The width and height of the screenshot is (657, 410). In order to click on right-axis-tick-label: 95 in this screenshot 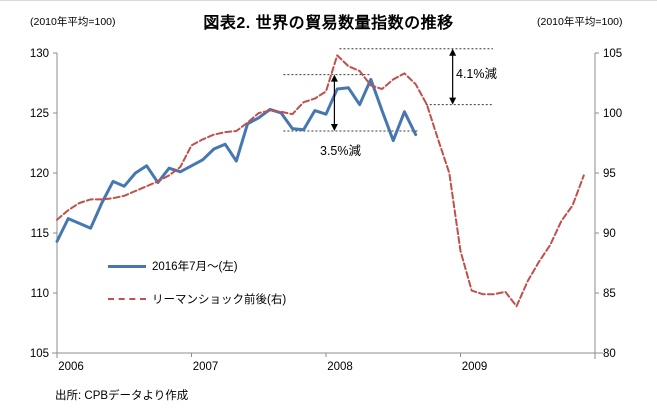, I will do `click(609, 174)`.